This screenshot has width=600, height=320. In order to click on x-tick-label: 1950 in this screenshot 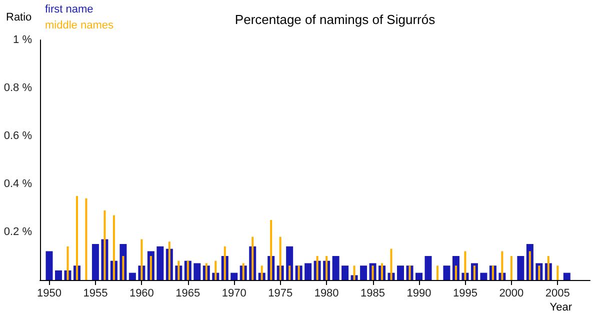, I will do `click(49, 294)`.